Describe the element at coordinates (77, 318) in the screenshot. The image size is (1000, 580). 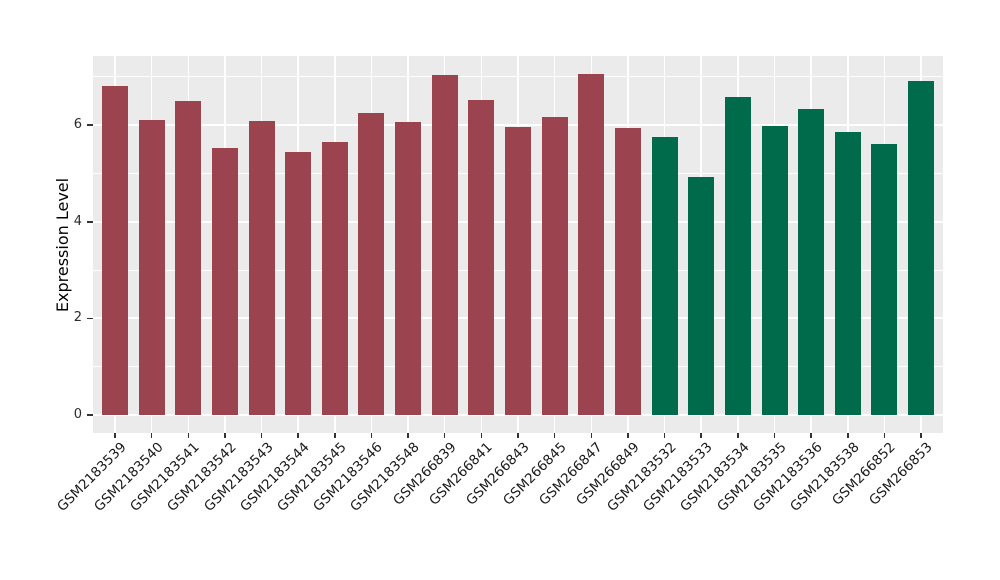
I see `y-tick-label: 2` at that location.